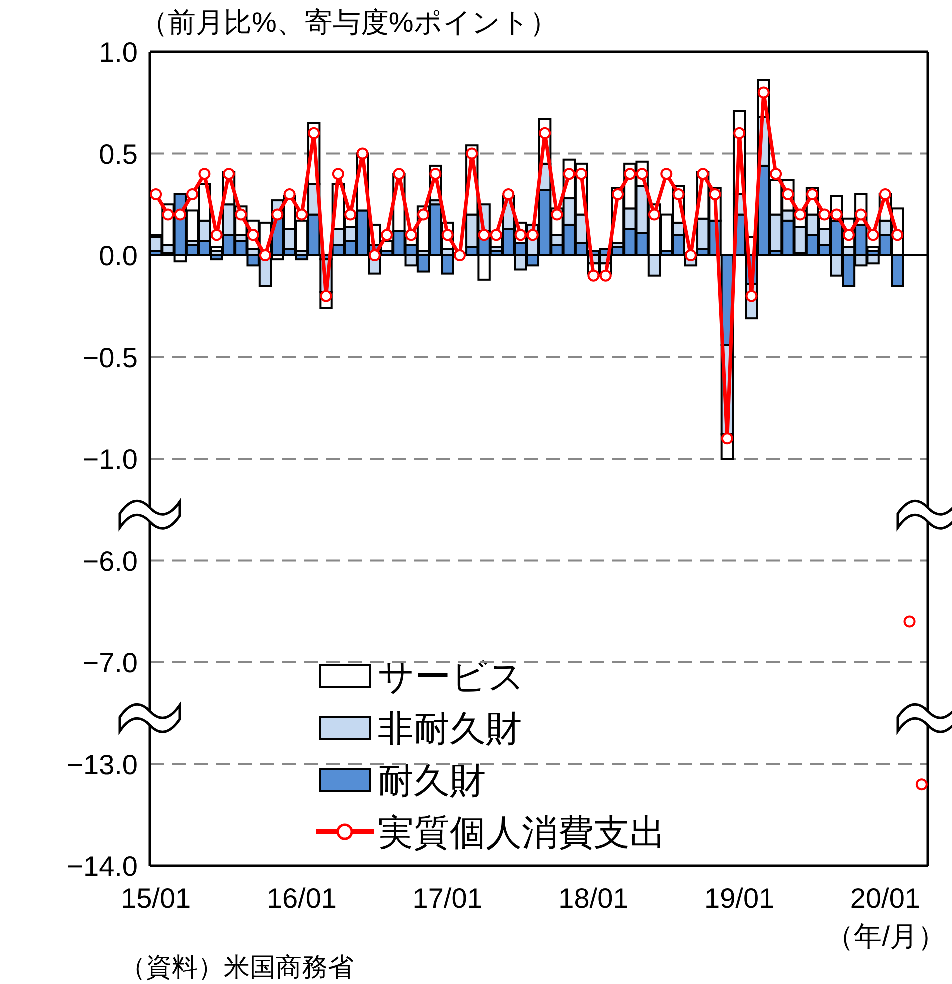  I want to click on y-tick-label: −0.5, so click(110, 358).